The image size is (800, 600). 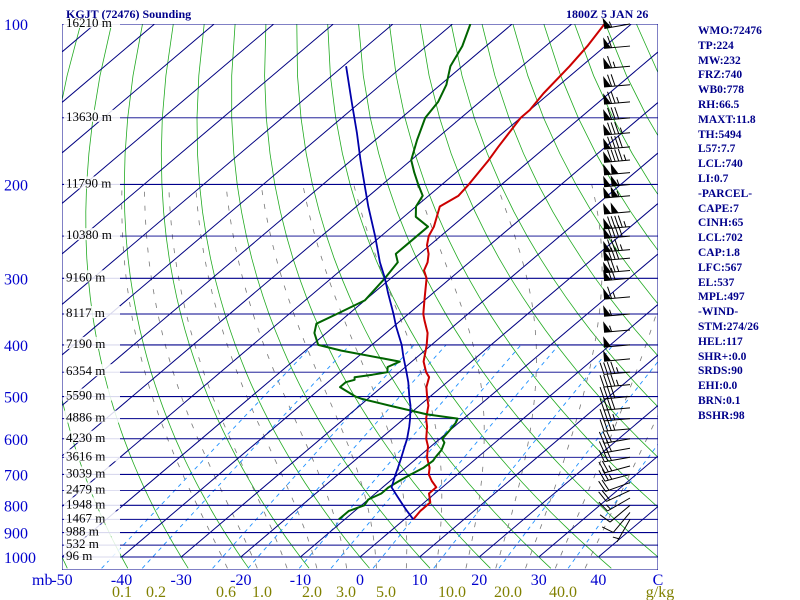 I want to click on pressure-tick-label: 600, so click(x=16, y=440).